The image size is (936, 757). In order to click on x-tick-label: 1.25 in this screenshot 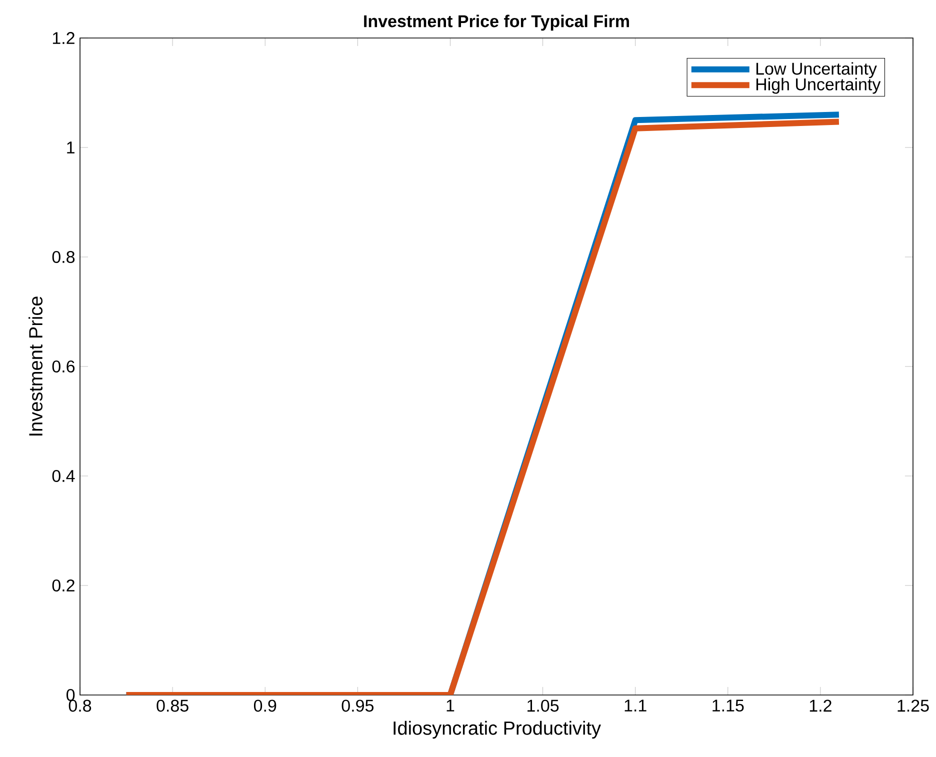, I will do `click(913, 706)`.